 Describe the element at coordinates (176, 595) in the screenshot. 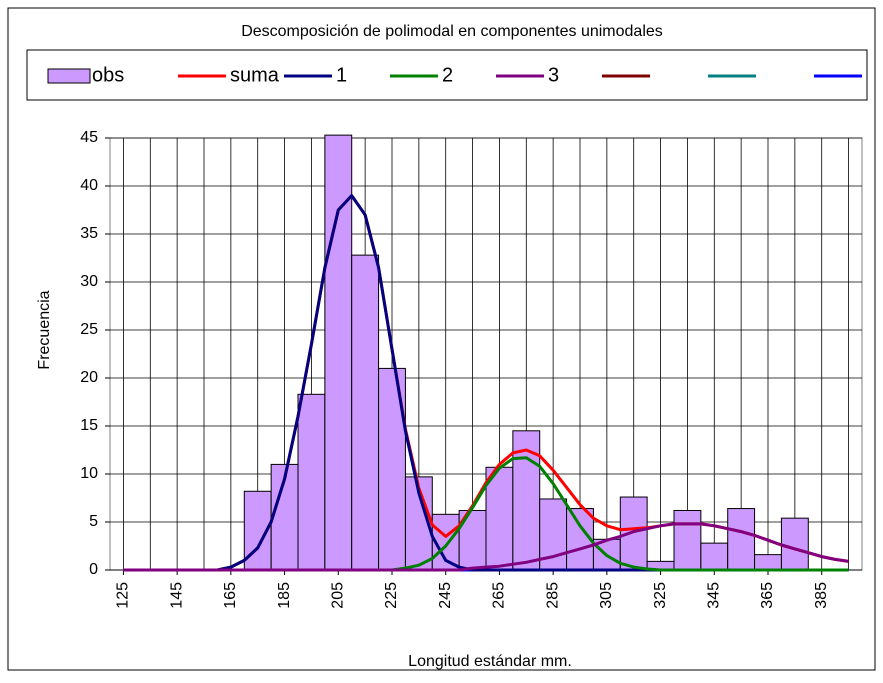

I see `x-tick-label: 145` at that location.